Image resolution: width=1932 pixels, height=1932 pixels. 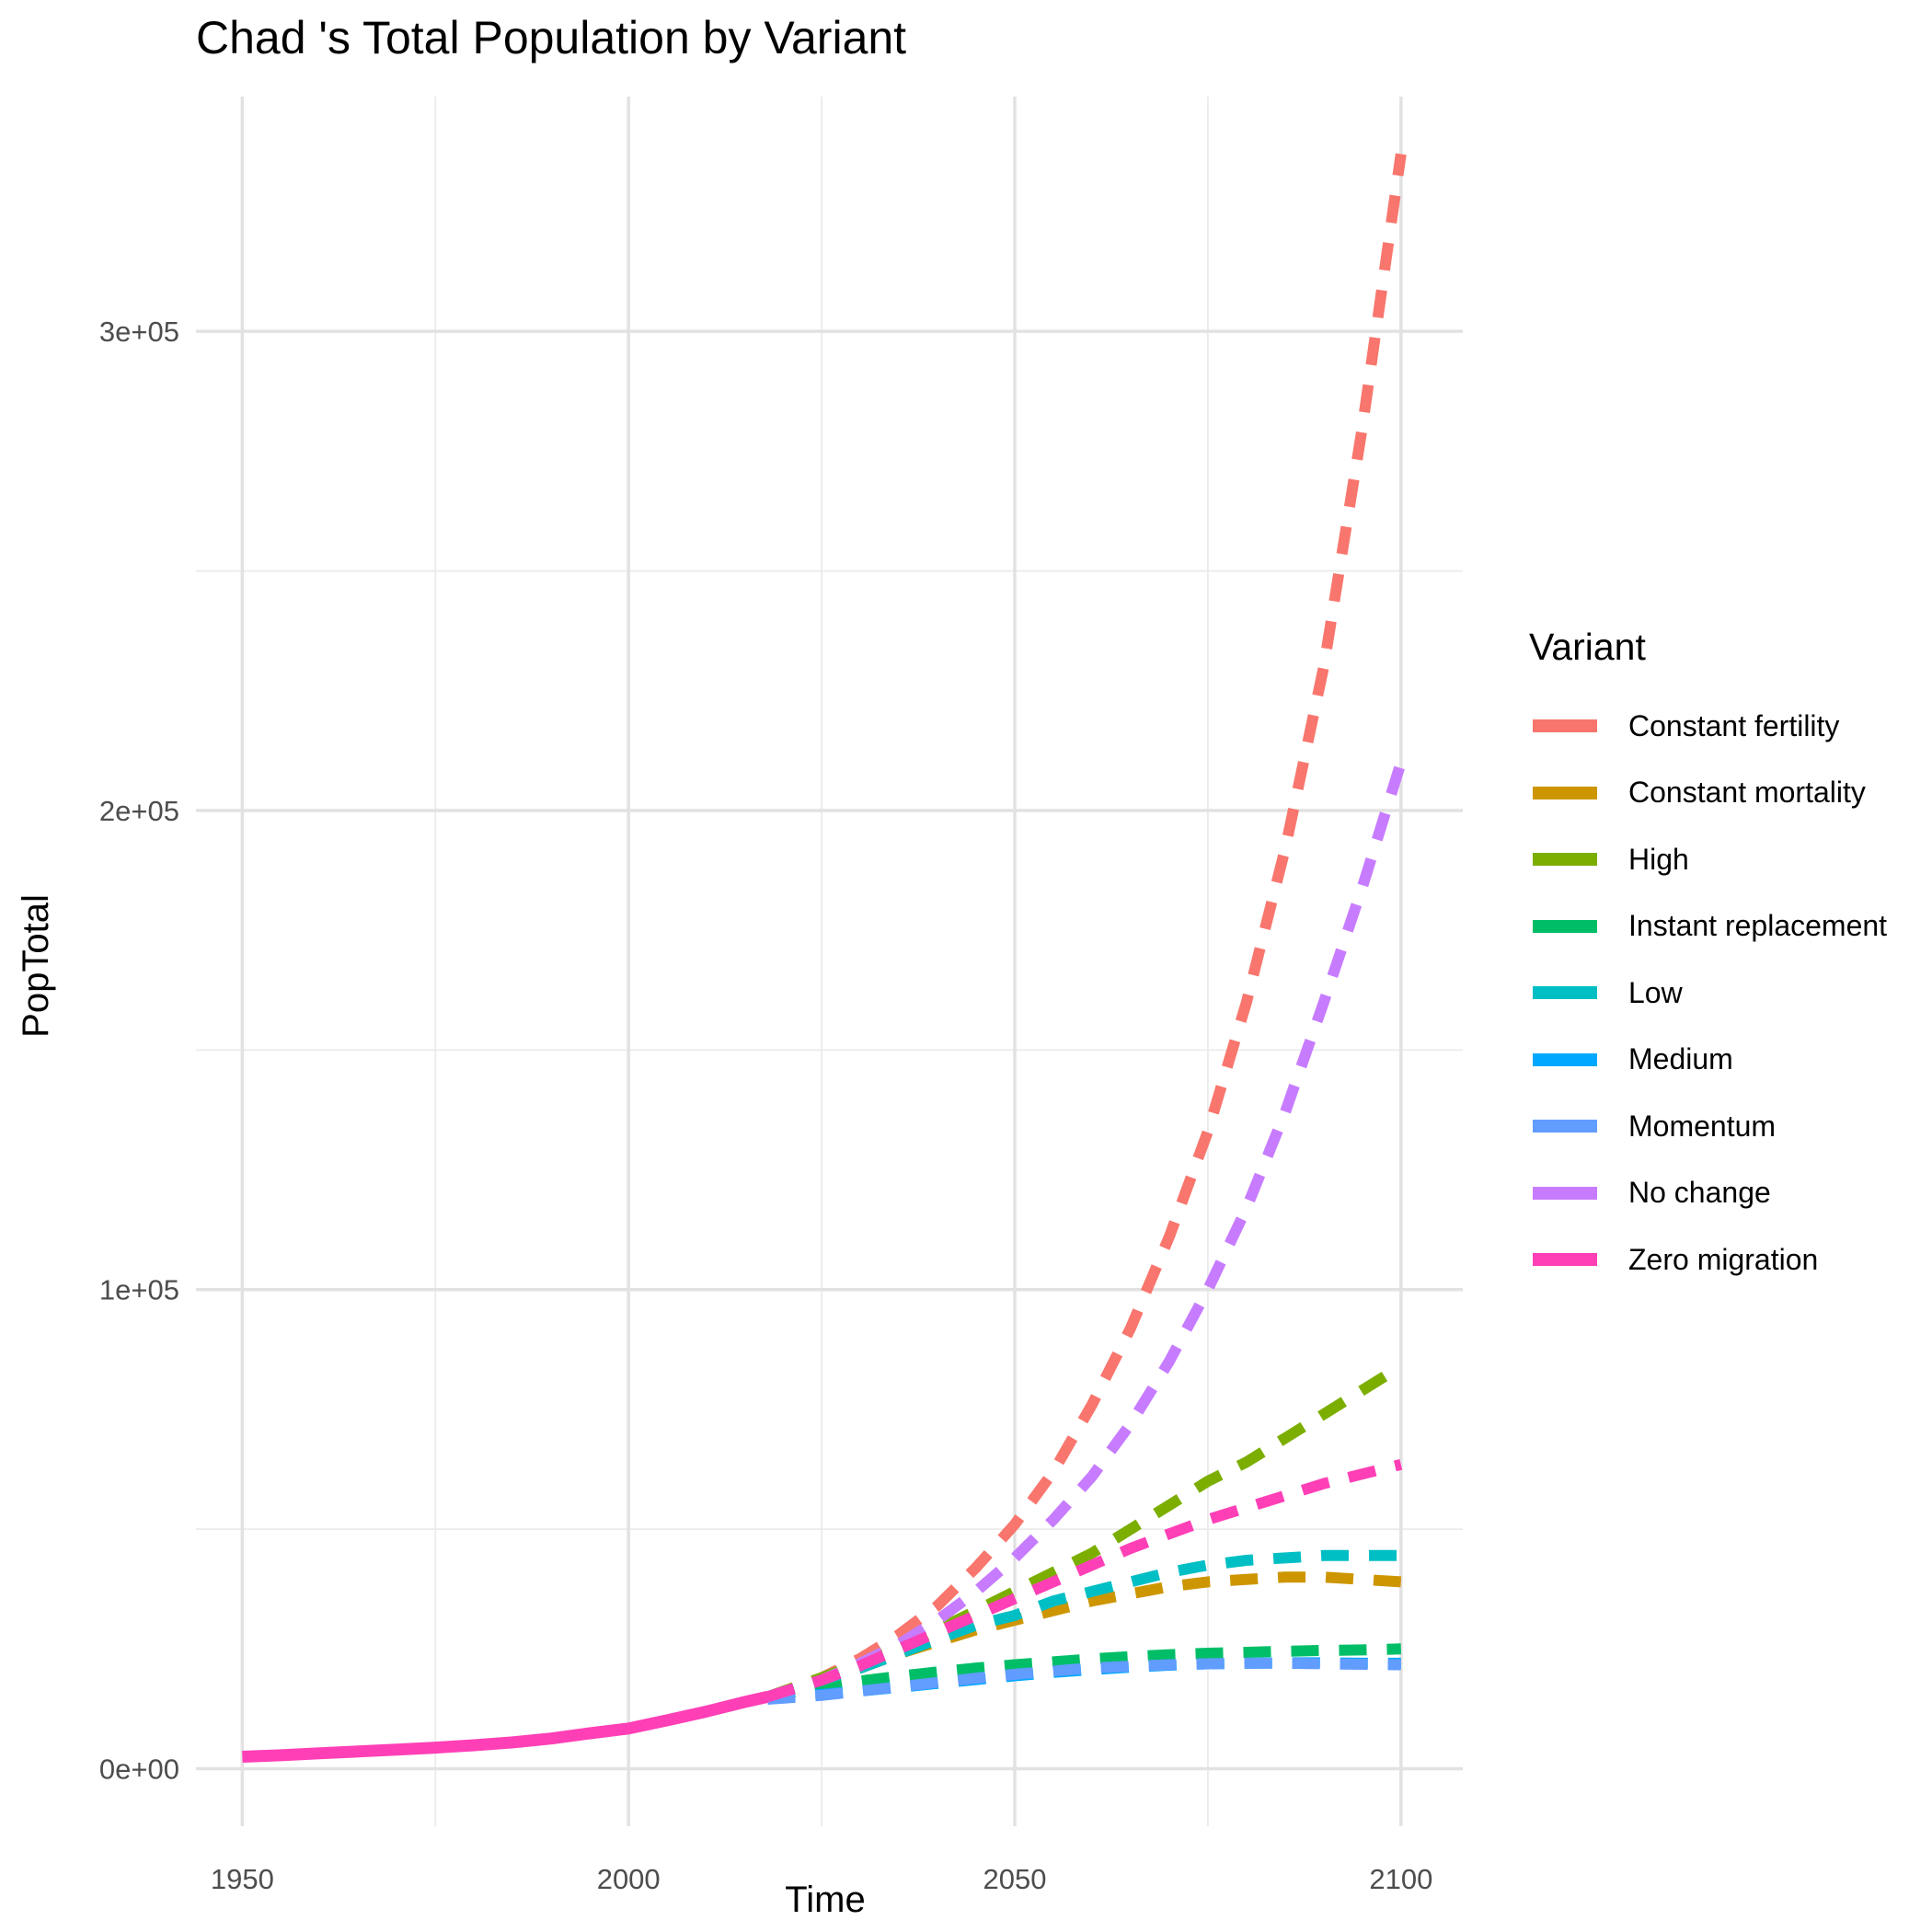 I want to click on series-line-zero-migration, so click(x=1084, y=1580).